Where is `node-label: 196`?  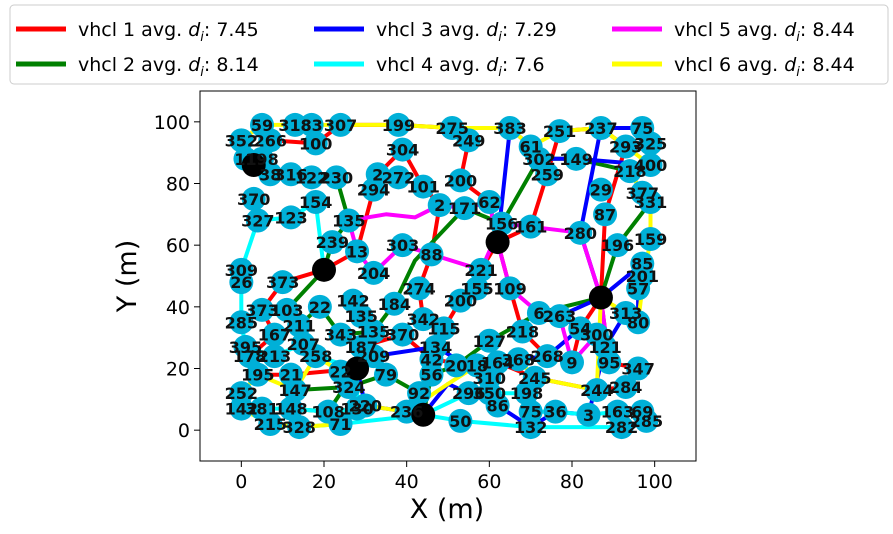 node-label: 196 is located at coordinates (617, 245).